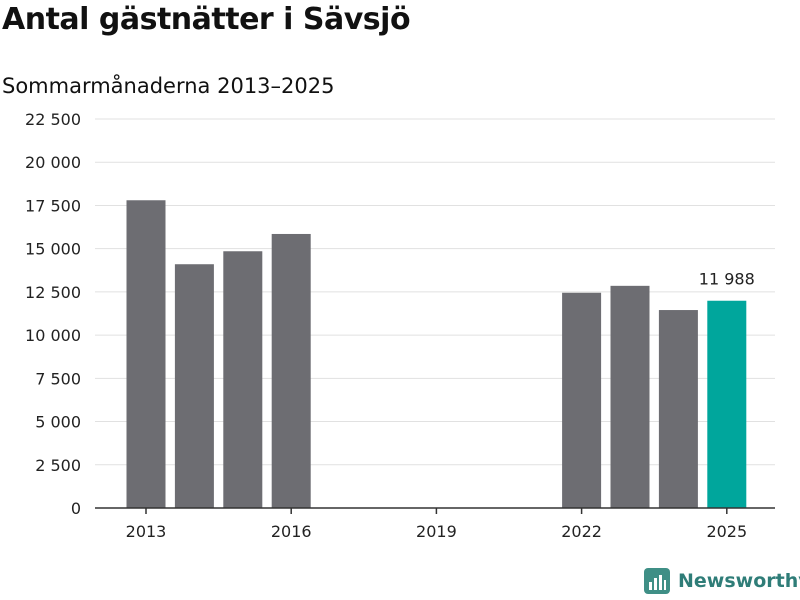  Describe the element at coordinates (146, 531) in the screenshot. I see `x-tick-label: 2013` at that location.